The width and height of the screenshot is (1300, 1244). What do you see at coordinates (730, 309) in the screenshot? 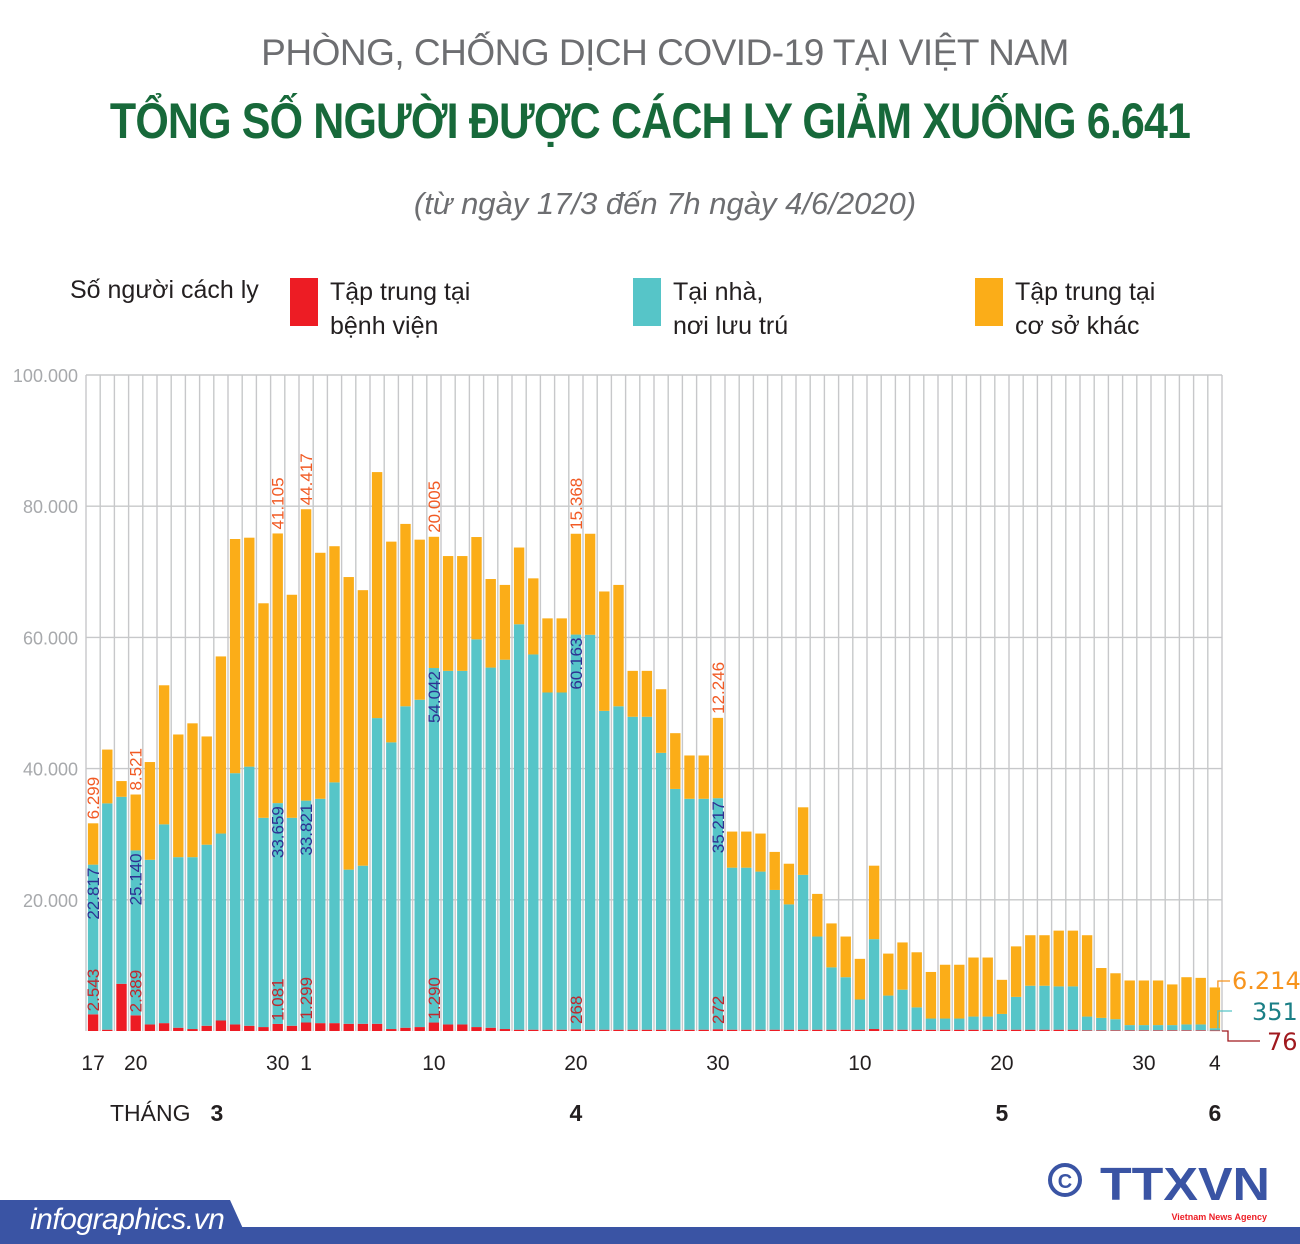
I see `legend-label-home: Tại nhà, nơi lưu trú` at bounding box center [730, 309].